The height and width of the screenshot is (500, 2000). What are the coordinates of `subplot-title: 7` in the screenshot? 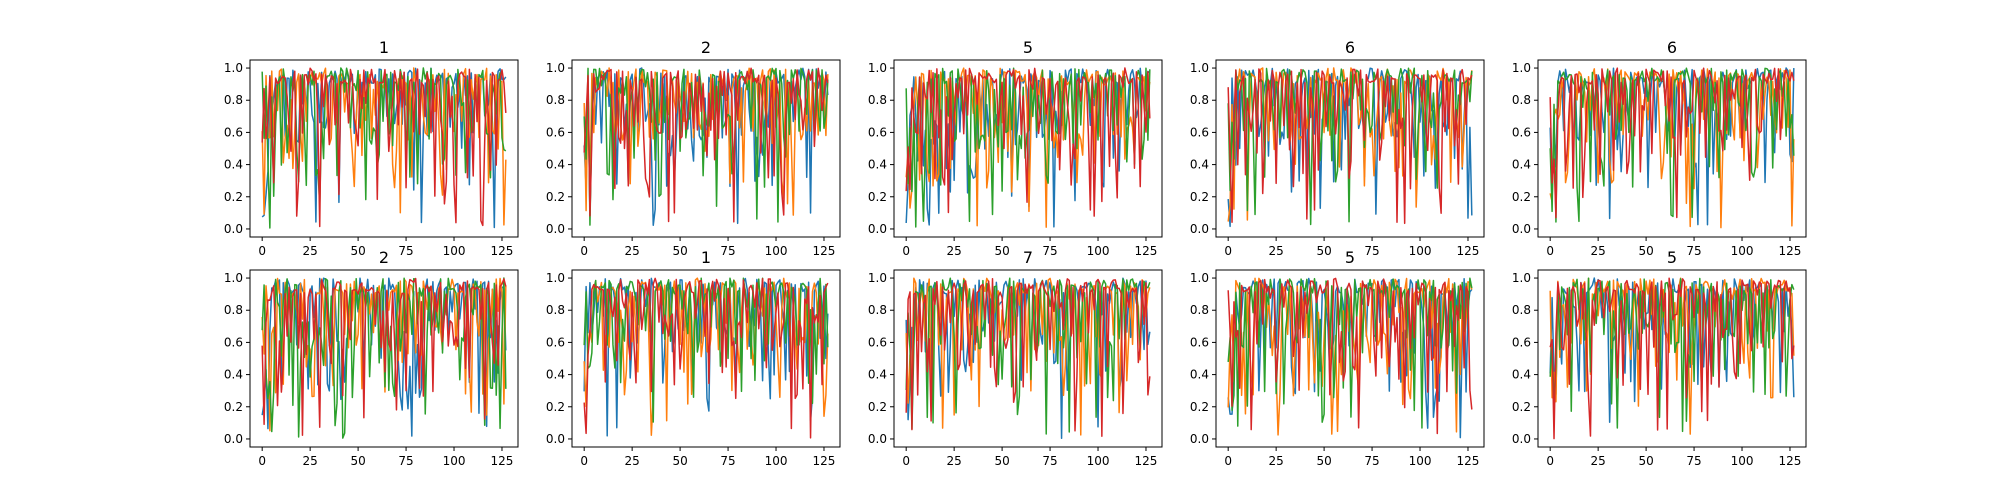 It's located at (1028, 257).